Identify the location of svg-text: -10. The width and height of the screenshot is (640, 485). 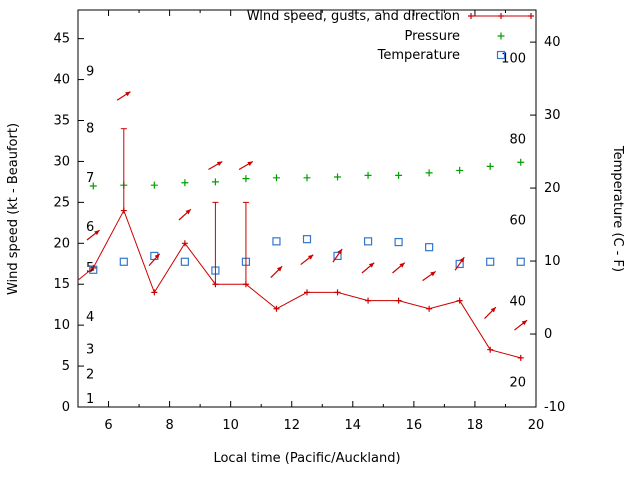
(554, 407).